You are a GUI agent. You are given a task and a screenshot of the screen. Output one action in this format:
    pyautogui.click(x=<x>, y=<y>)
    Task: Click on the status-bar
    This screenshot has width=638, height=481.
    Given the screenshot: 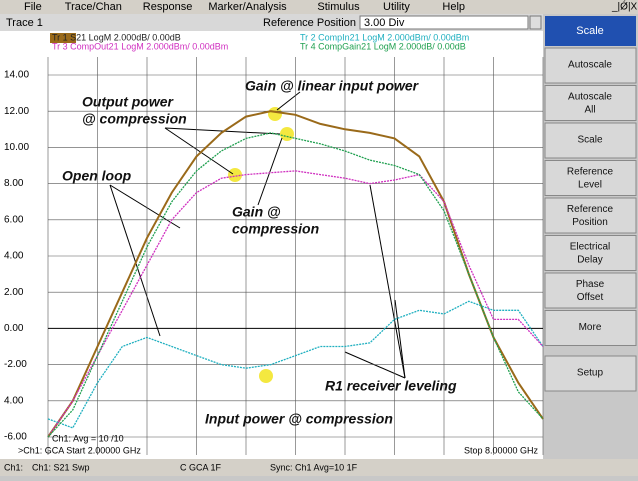 What is the action you would take?
    pyautogui.click(x=319, y=467)
    